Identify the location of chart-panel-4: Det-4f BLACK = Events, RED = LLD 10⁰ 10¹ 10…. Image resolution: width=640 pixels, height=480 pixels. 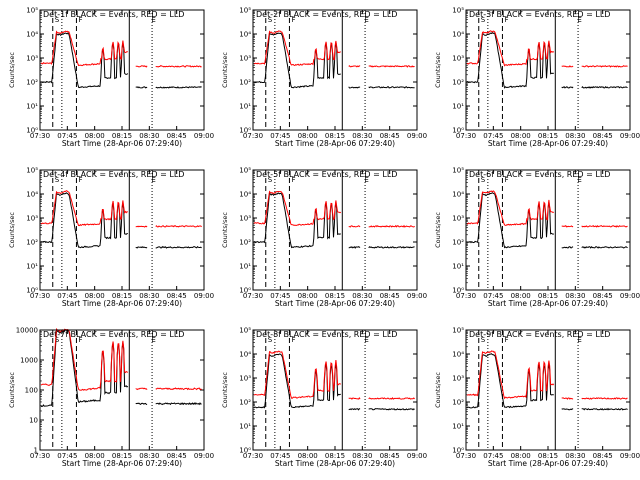
(111, 238).